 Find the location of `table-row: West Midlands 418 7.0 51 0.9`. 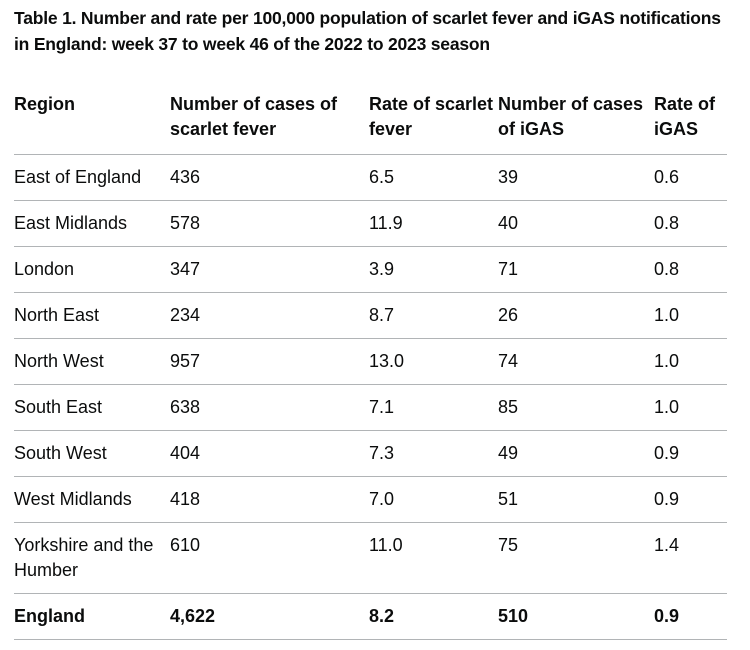

table-row: West Midlands 418 7.0 51 0.9 is located at coordinates (370, 499).